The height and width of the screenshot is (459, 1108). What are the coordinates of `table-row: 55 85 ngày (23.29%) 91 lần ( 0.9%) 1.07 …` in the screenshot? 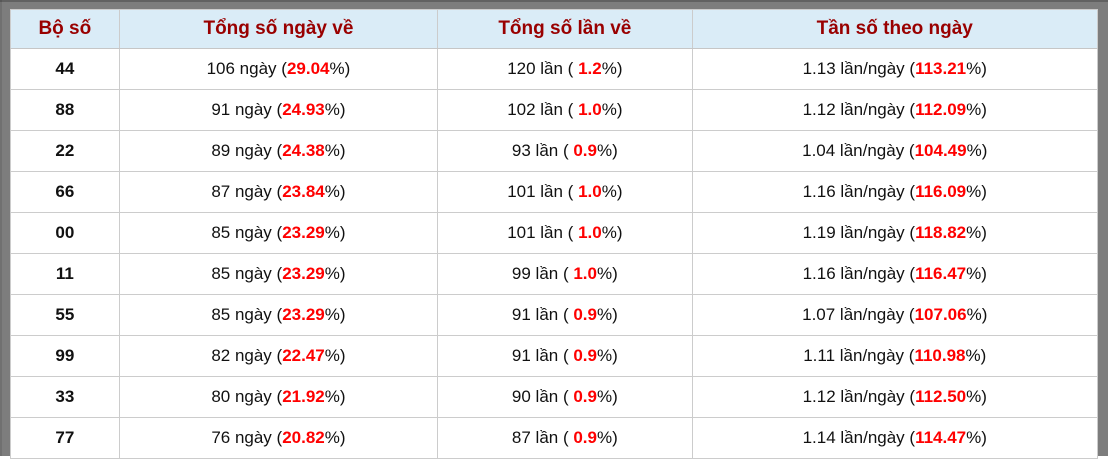 It's located at (554, 315).